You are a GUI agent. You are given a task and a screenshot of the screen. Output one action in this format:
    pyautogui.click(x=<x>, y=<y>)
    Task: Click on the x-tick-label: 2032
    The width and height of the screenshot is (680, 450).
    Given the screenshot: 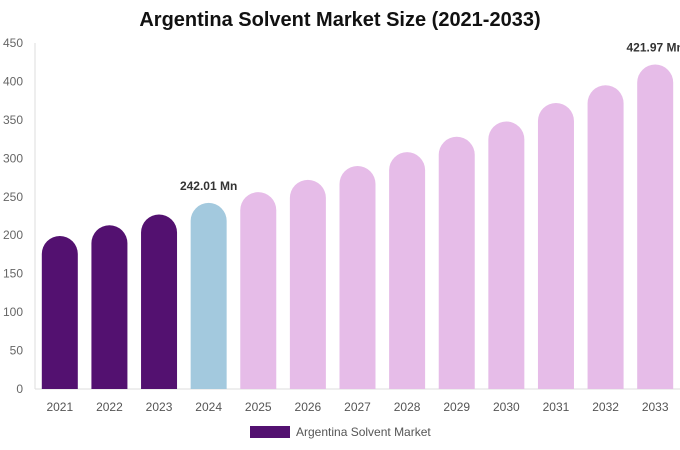 What is the action you would take?
    pyautogui.click(x=605, y=407)
    